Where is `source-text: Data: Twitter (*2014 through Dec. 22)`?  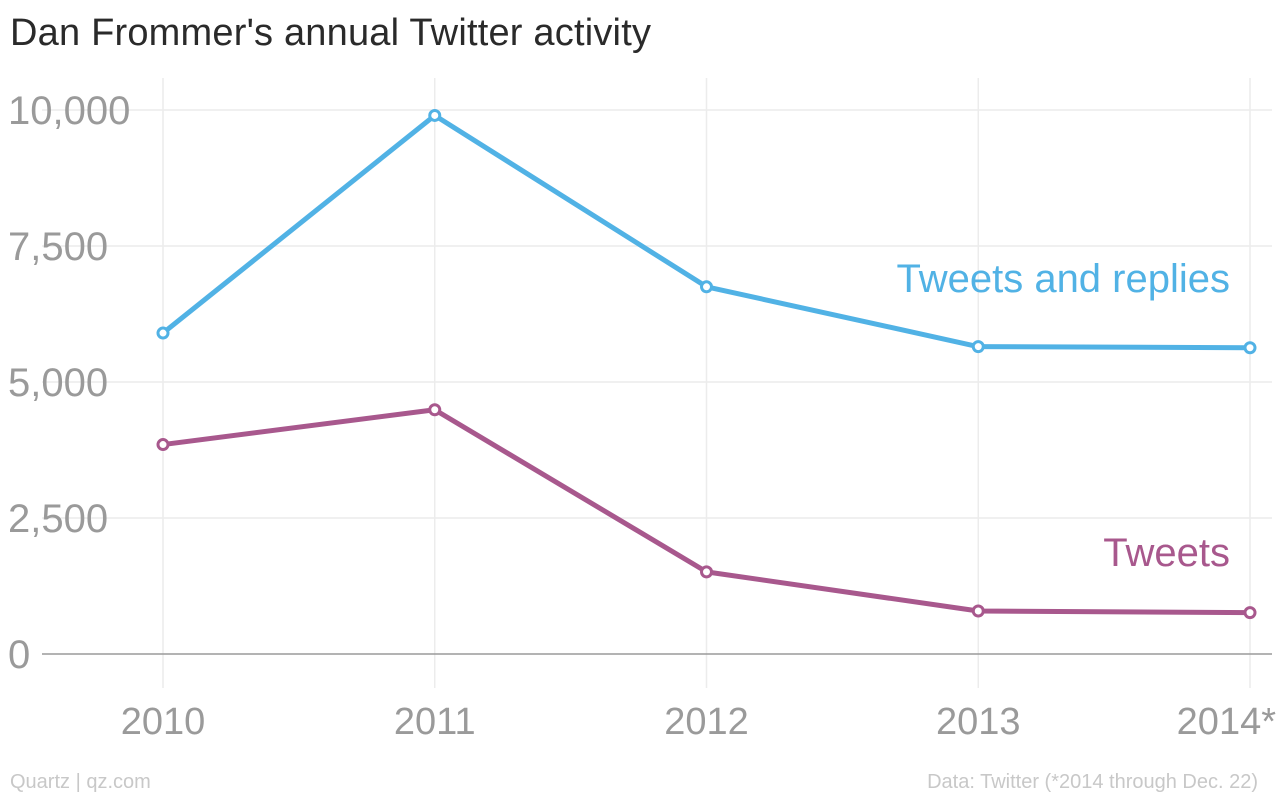
source-text: Data: Twitter (*2014 through Dec. 22) is located at coordinates (1092, 782).